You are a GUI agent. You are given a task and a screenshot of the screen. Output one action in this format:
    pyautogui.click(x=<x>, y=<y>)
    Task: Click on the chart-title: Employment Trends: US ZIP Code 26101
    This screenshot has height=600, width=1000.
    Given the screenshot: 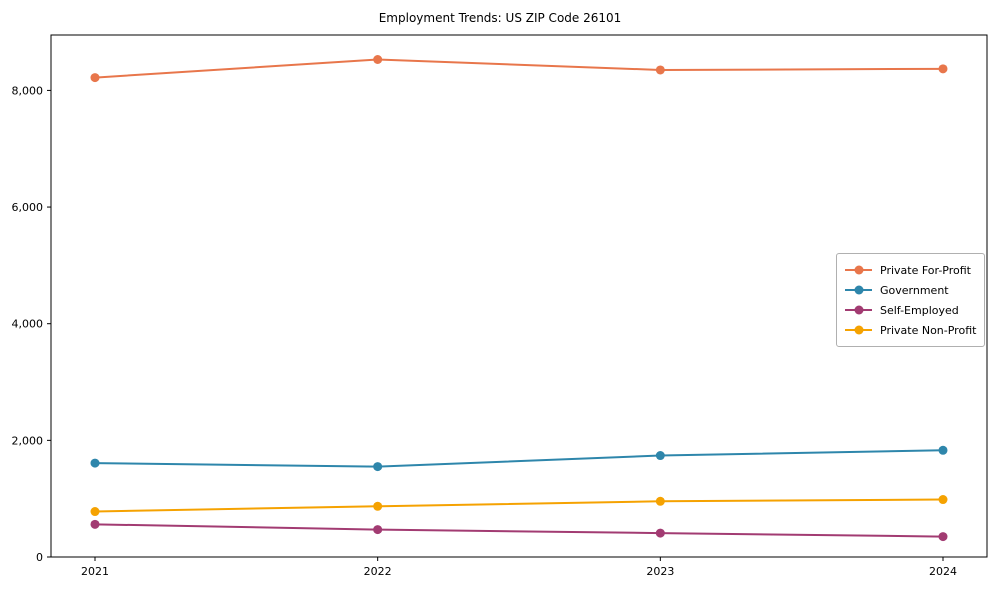 What is the action you would take?
    pyautogui.click(x=500, y=18)
    